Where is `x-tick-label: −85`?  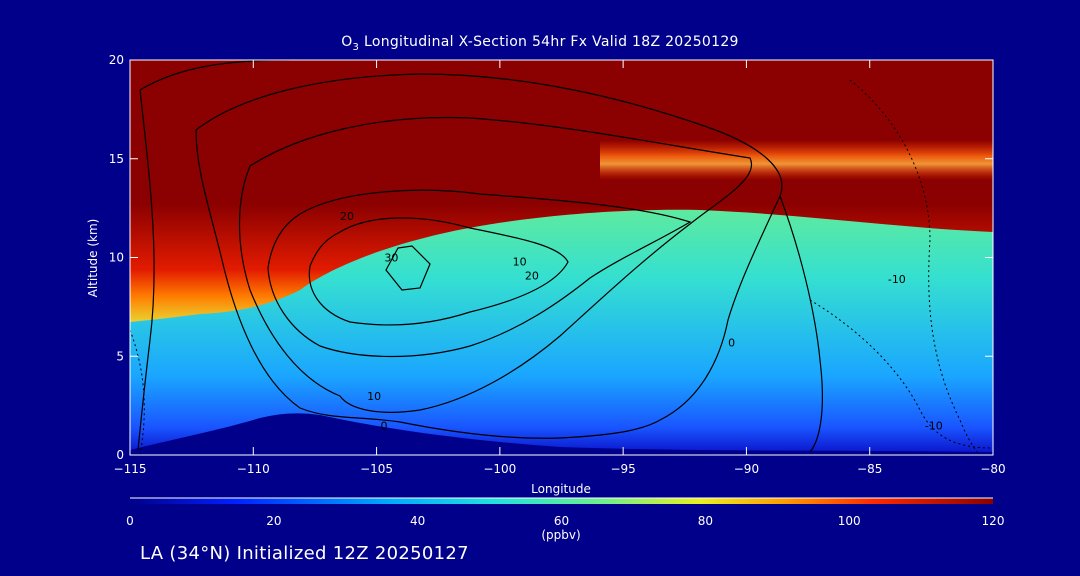
x-tick-label: −85 is located at coordinates (869, 469).